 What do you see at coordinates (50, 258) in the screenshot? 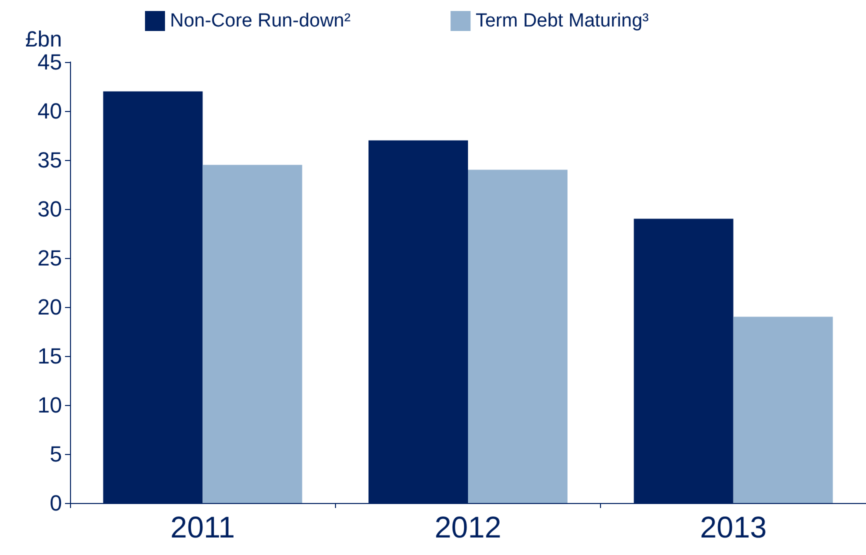
I see `y-tick-label: 25` at bounding box center [50, 258].